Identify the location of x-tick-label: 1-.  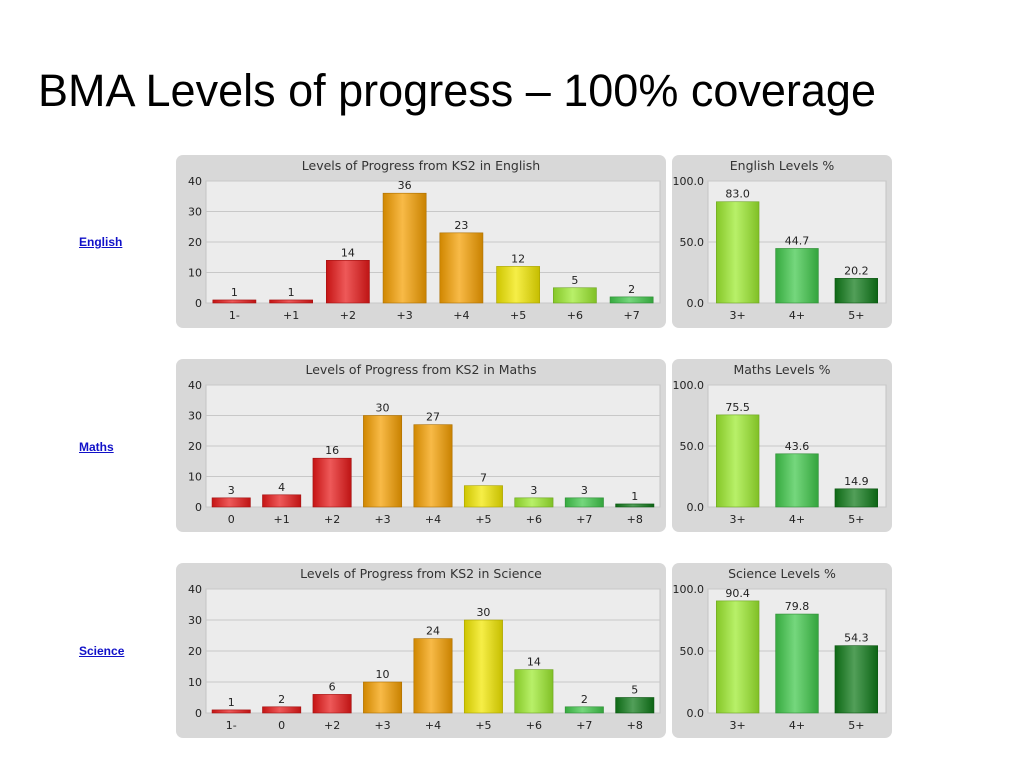
(234, 315).